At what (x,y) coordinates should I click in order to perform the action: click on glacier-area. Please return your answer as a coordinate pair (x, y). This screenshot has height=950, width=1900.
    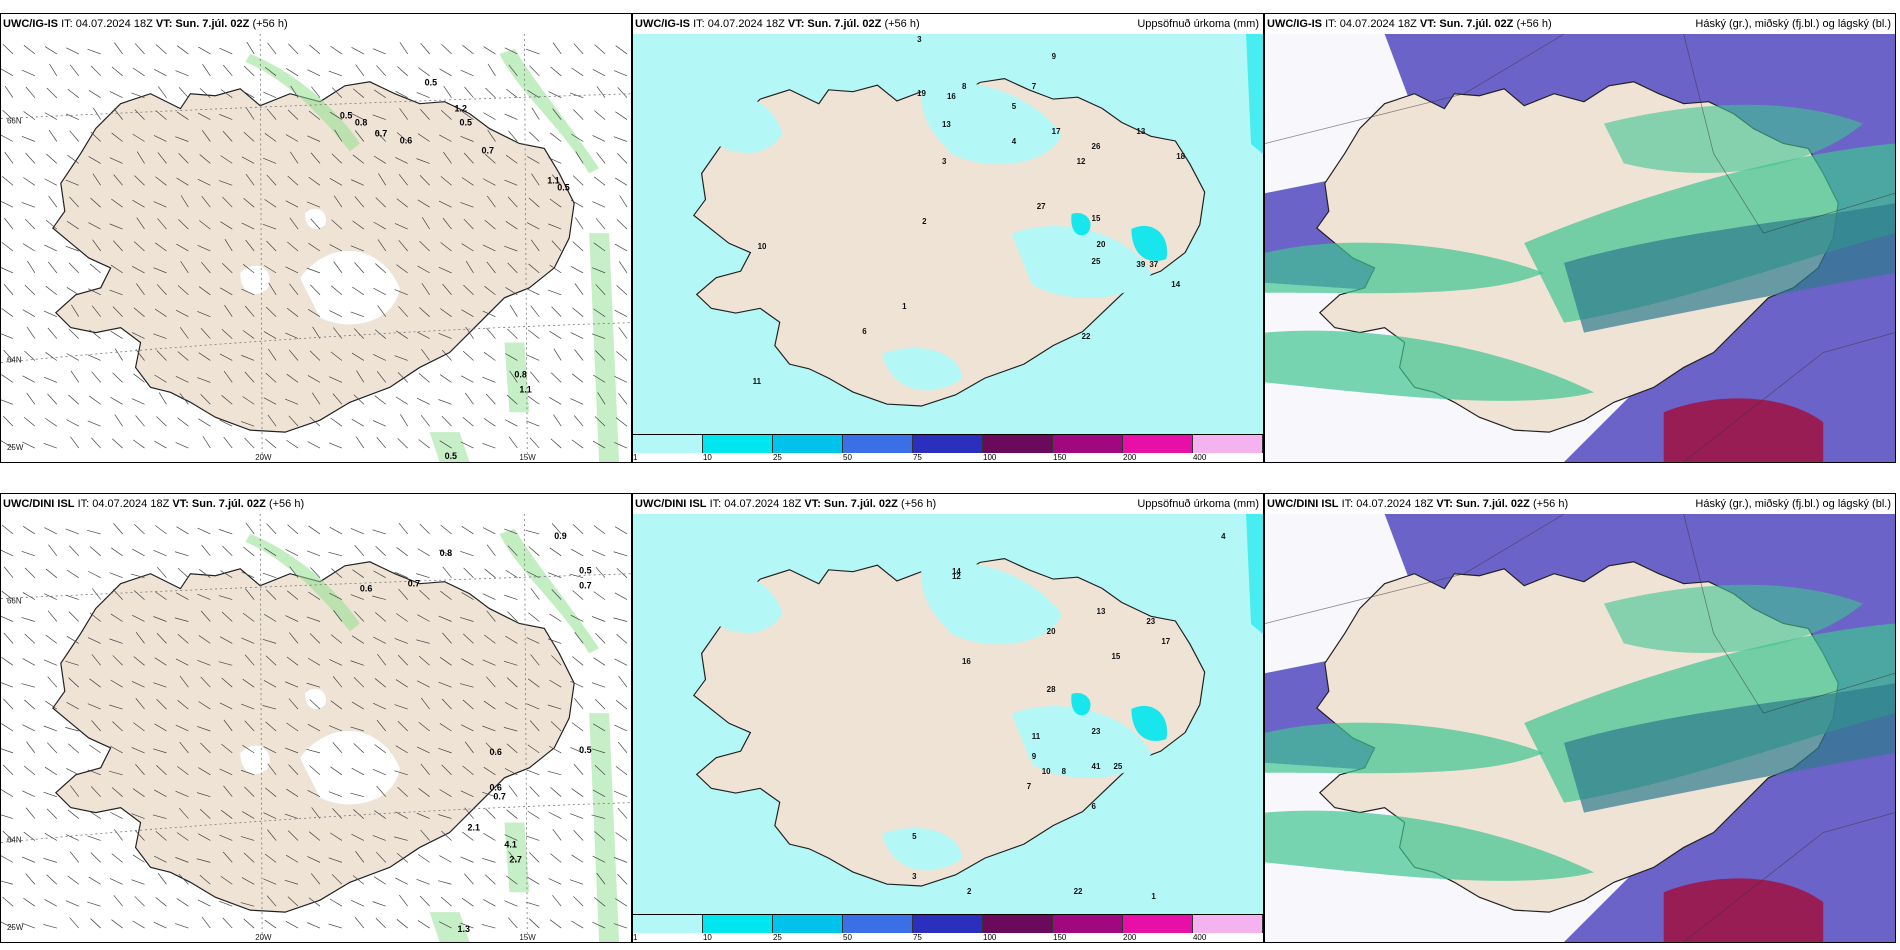
    Looking at the image, I should click on (350, 767).